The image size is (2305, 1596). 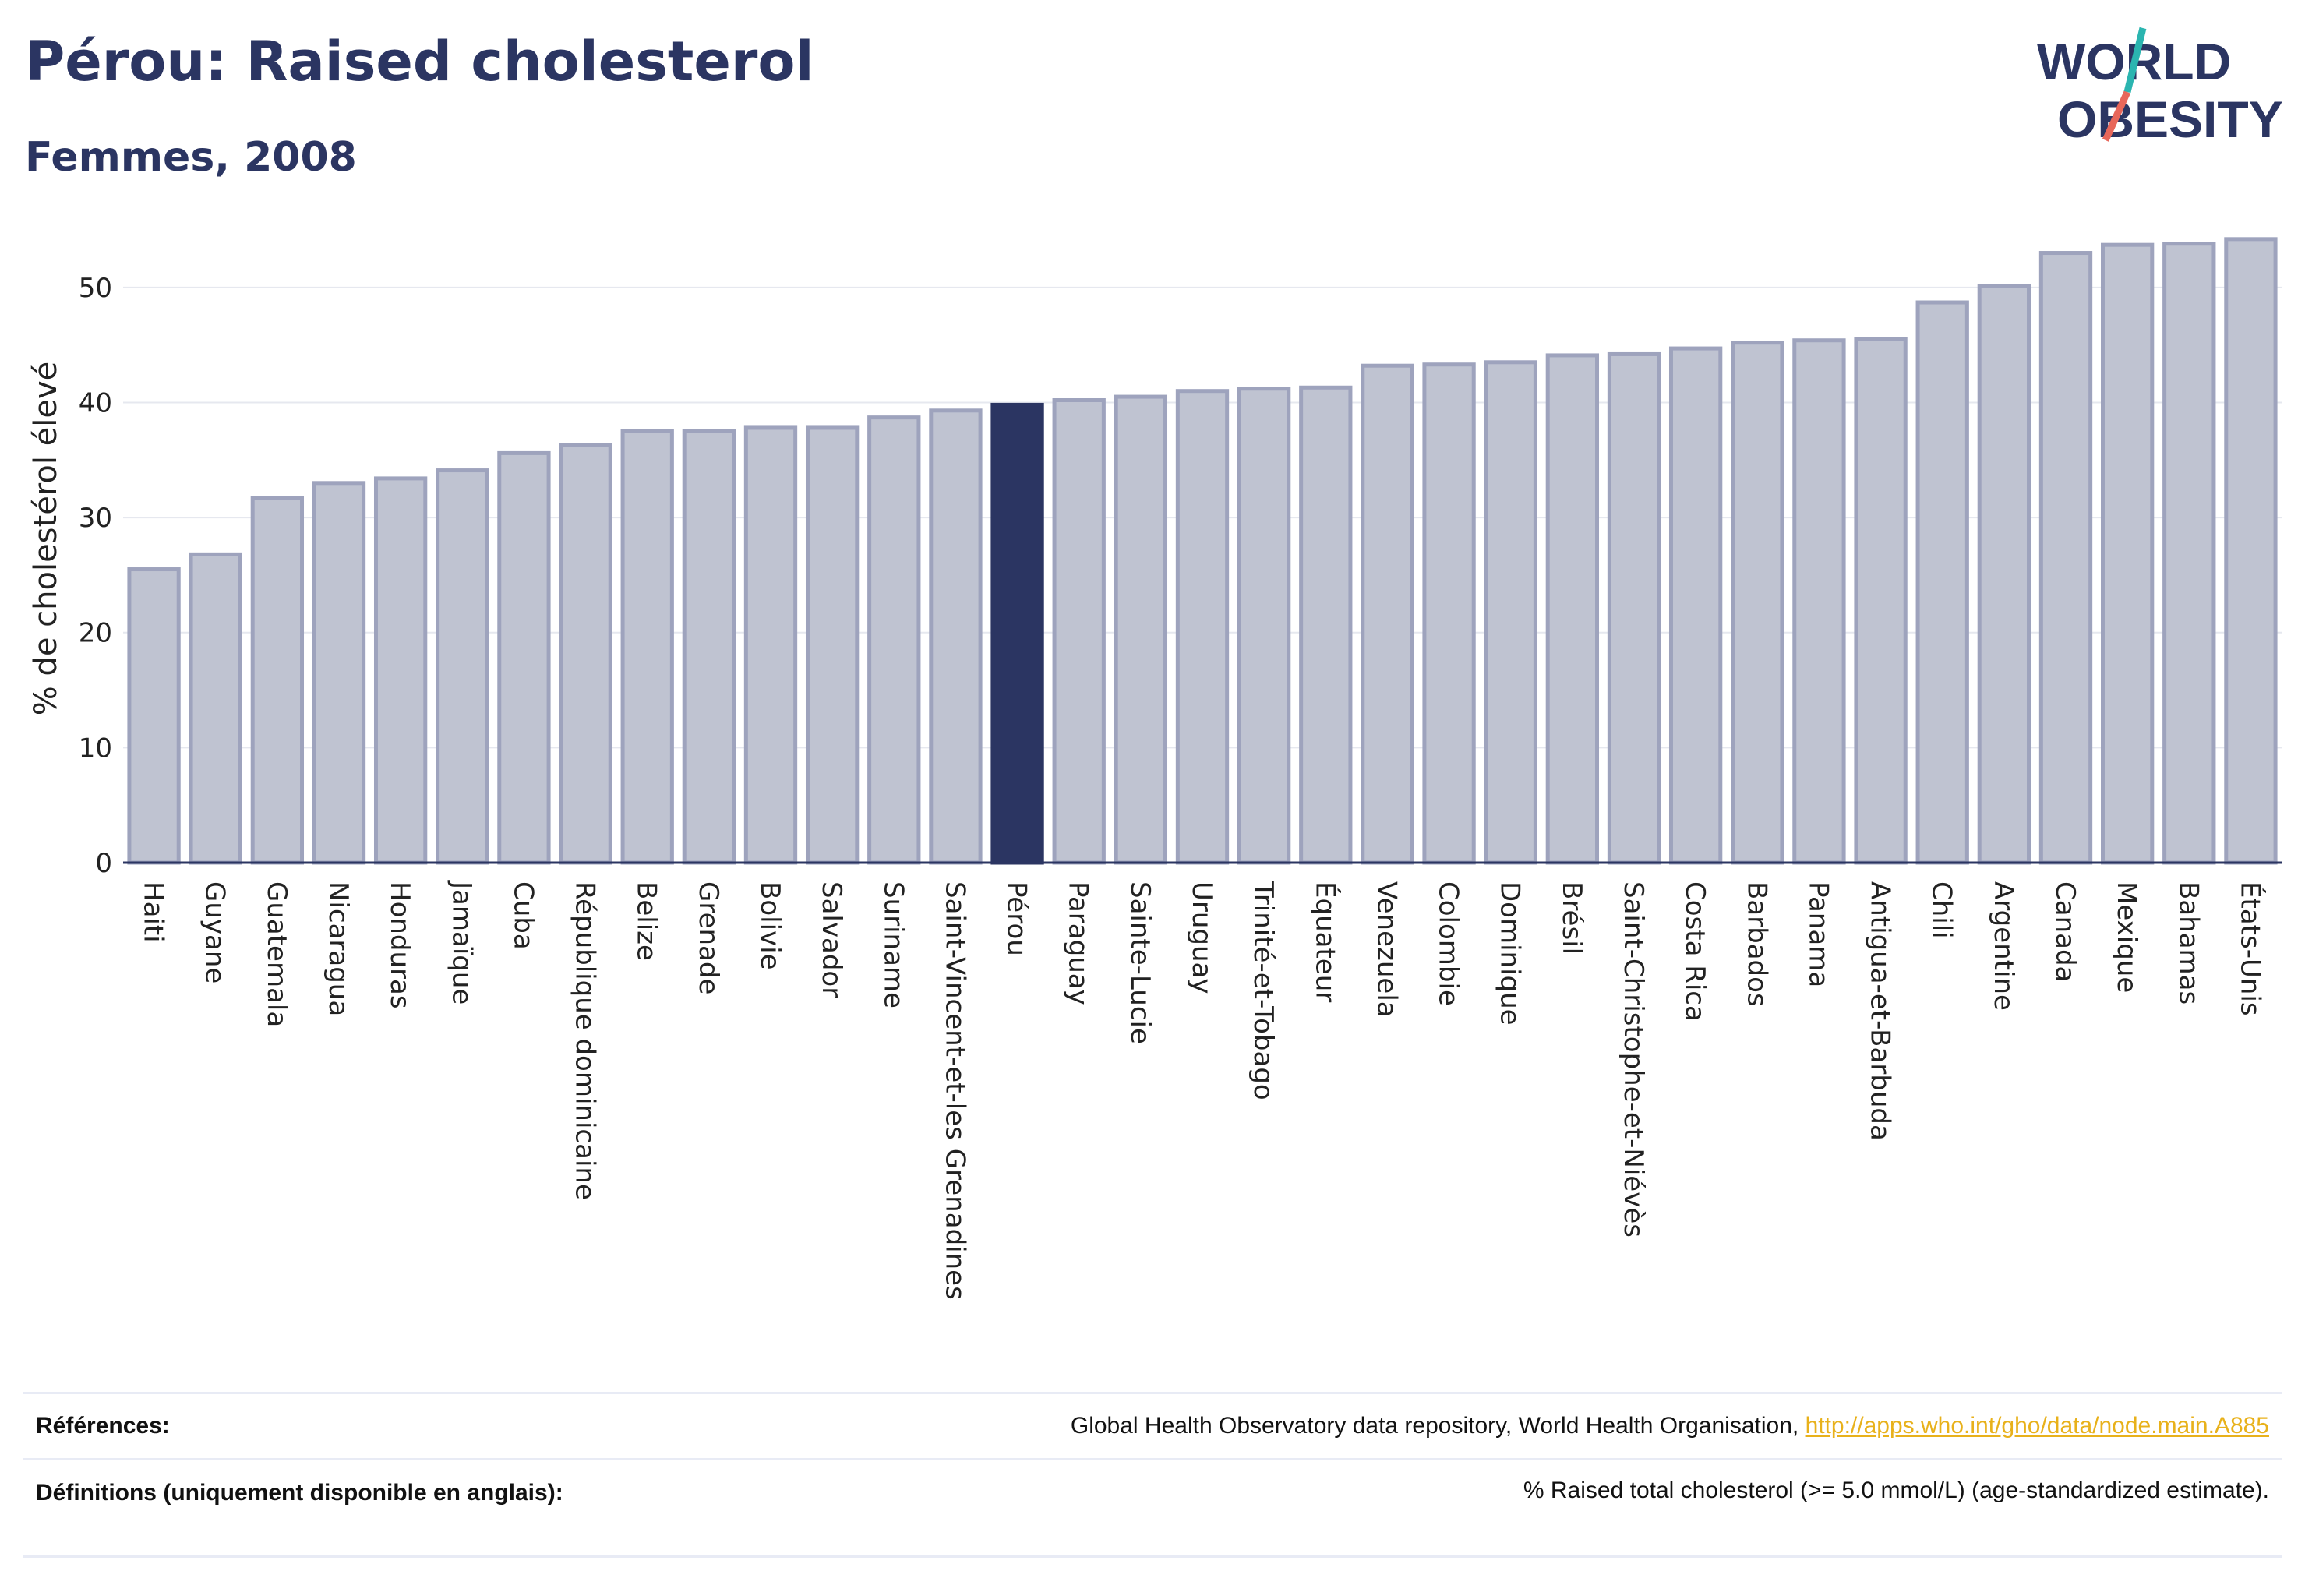 What do you see at coordinates (419, 62) in the screenshot?
I see `chart-title: Pérou: Raised cholesterol` at bounding box center [419, 62].